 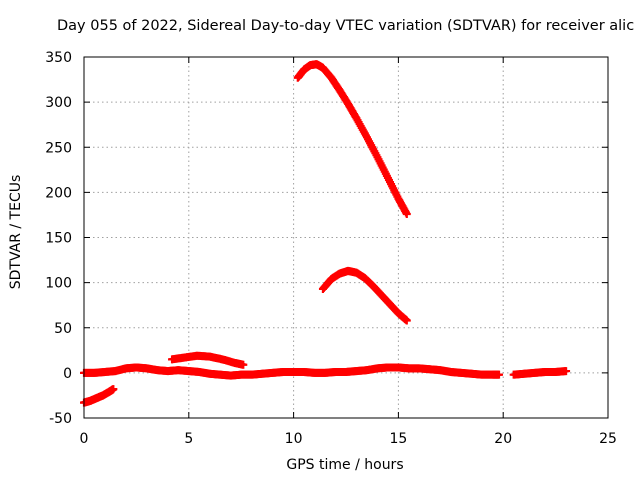 What do you see at coordinates (294, 439) in the screenshot?
I see `x-tick-label: 10` at bounding box center [294, 439].